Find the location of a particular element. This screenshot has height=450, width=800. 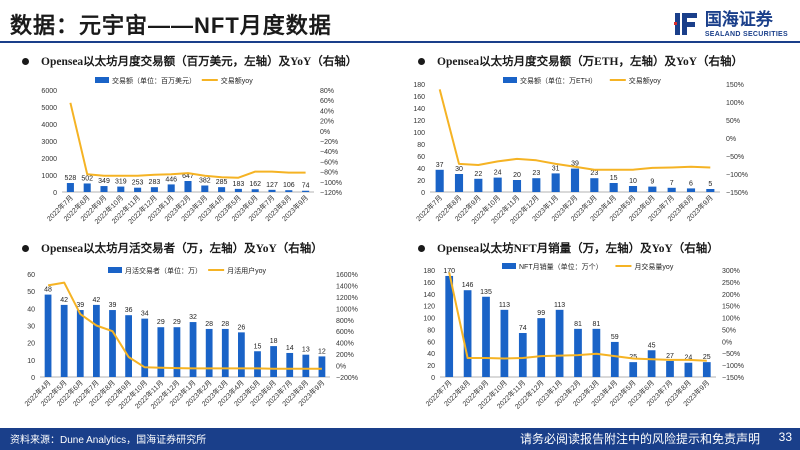

left-axis-tick-label: 5000 is located at coordinates (49, 108).